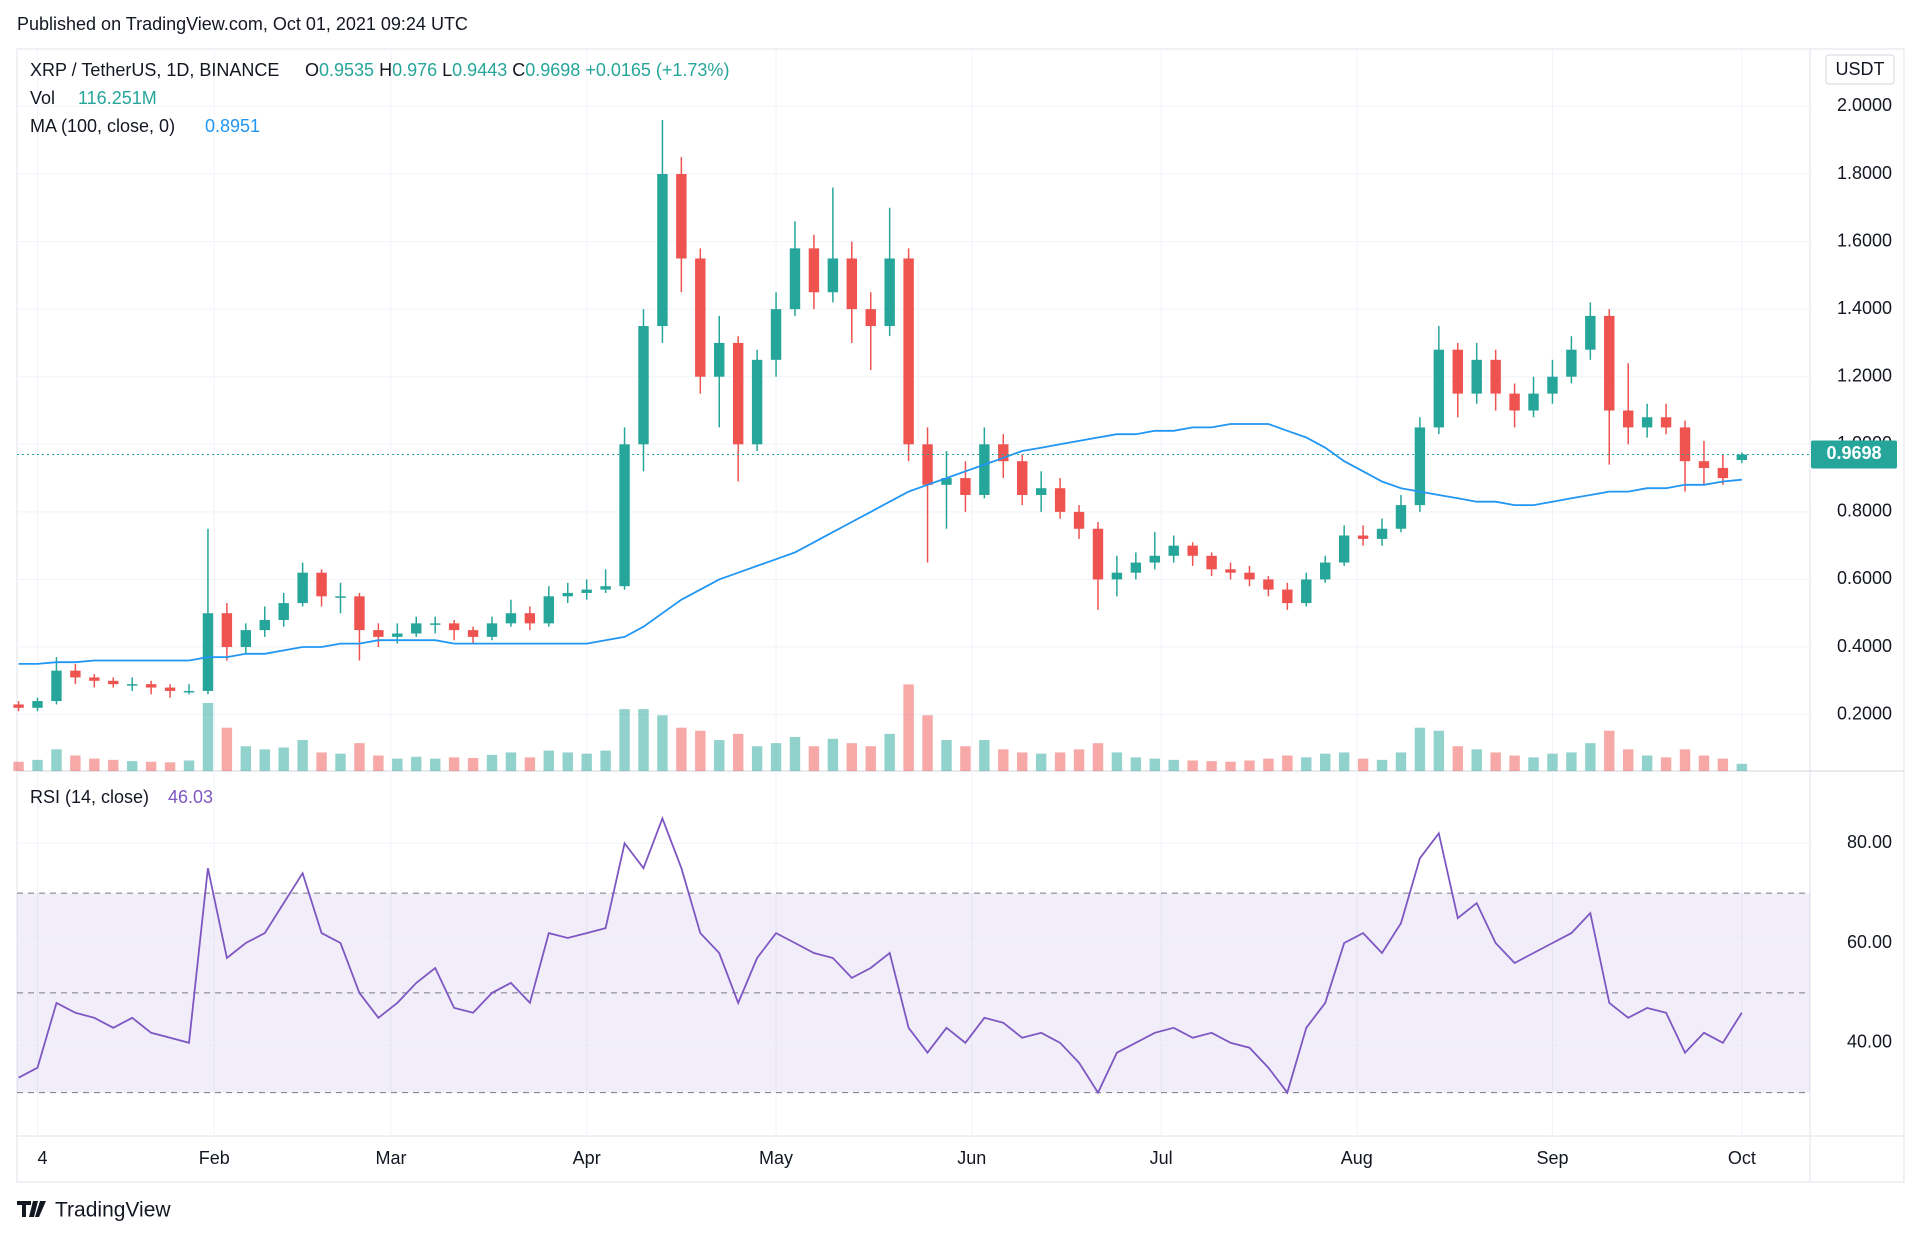 Image resolution: width=1920 pixels, height=1241 pixels. Describe the element at coordinates (190, 797) in the screenshot. I see `rsi-value: 46.03` at that location.